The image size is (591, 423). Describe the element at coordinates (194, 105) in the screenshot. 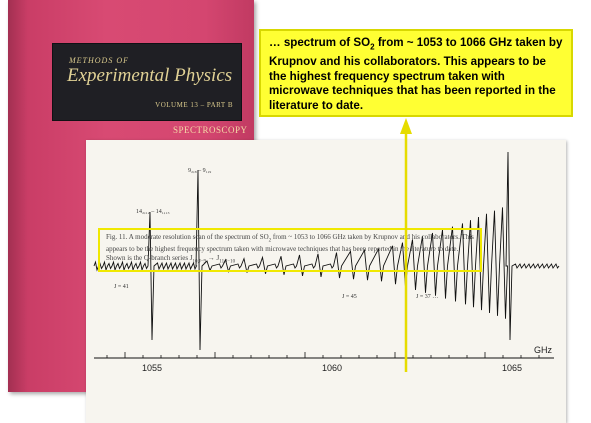

I see `book-volume-label: VOLUME 13 – PART B` at that location.